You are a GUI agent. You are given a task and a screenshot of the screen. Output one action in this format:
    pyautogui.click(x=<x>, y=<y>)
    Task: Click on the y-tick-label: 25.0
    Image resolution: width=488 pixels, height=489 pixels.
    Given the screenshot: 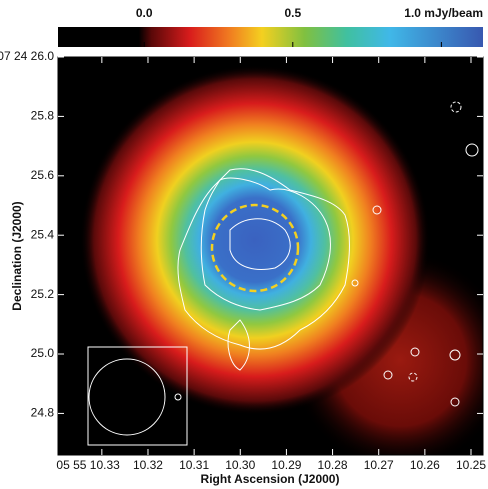 What is the action you would take?
    pyautogui.click(x=43, y=353)
    